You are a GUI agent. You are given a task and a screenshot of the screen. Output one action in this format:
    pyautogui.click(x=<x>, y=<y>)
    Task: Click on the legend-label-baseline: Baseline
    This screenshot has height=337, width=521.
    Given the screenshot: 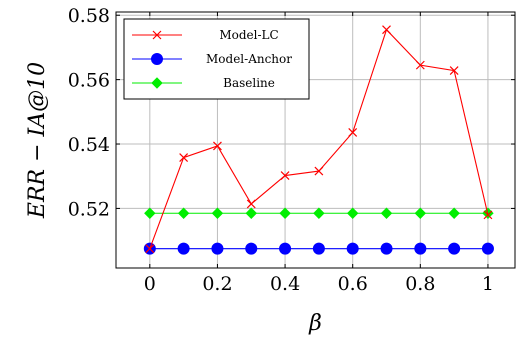 What is the action you would take?
    pyautogui.click(x=249, y=83)
    